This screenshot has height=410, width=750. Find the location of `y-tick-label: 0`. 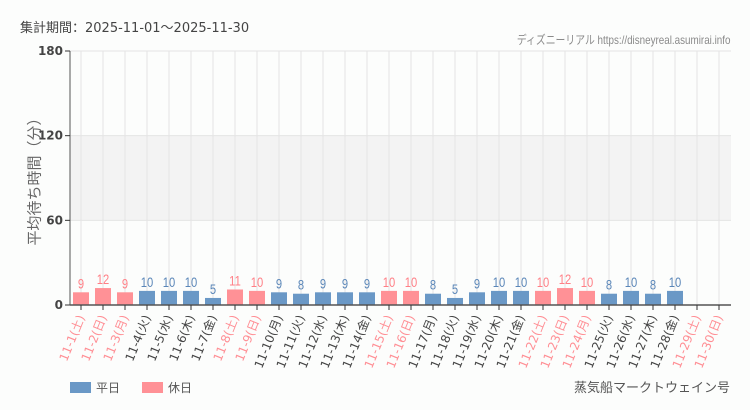

y-tick-label: 0 is located at coordinates (59, 305).